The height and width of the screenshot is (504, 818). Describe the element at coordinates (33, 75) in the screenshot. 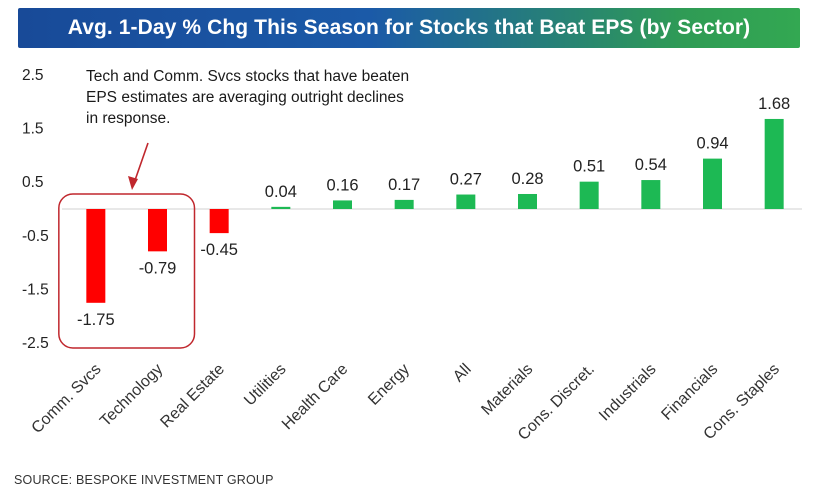

I see `y-tick-label: 2.5` at that location.